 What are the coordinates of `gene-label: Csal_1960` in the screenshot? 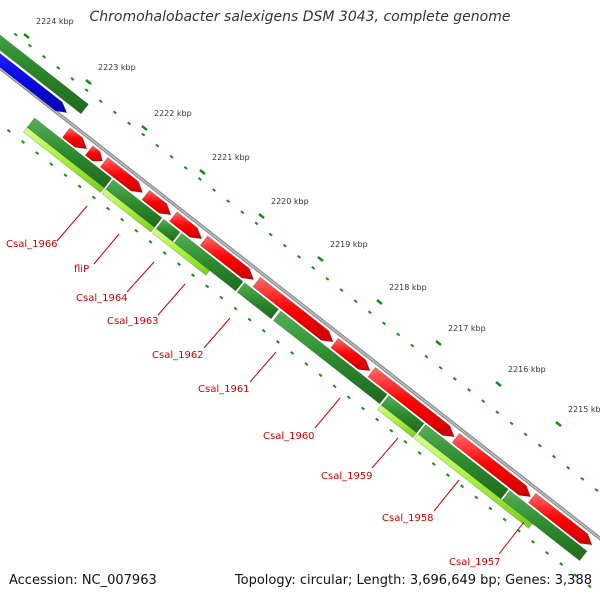 It's located at (289, 436).